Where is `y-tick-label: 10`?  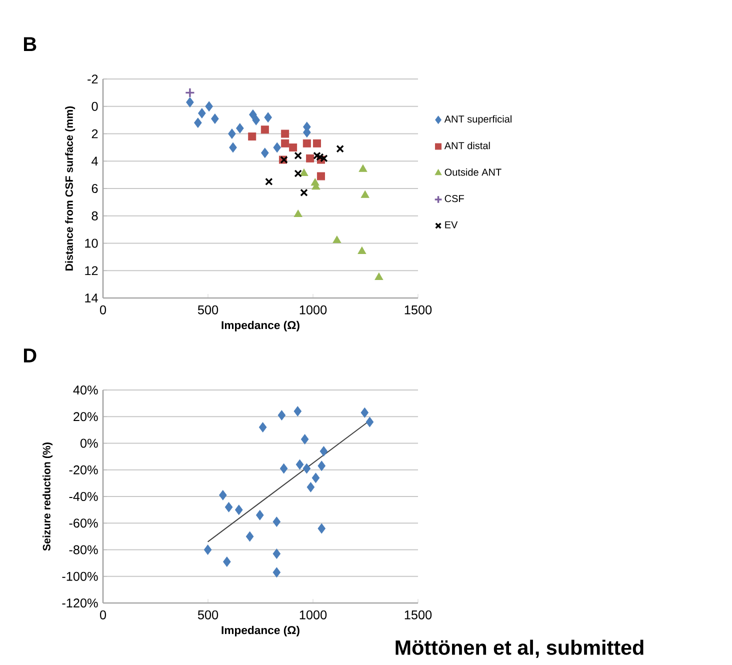
y-tick-label: 10 is located at coordinates (91, 243).